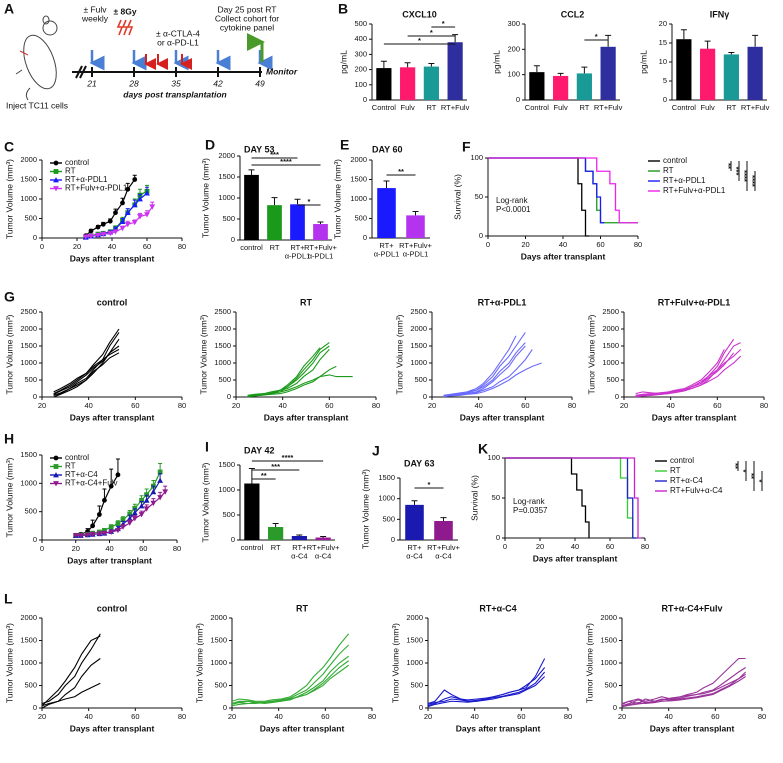 The height and width of the screenshot is (763, 783). What do you see at coordinates (276, 547) in the screenshot?
I see `x-tick-label: RT` at bounding box center [276, 547].